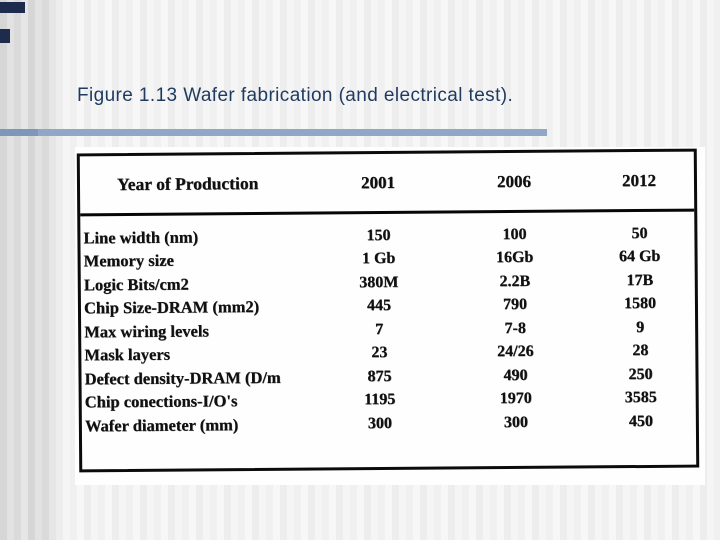 The image size is (720, 540). What do you see at coordinates (146, 331) in the screenshot?
I see `row-label: Max wiring levels` at bounding box center [146, 331].